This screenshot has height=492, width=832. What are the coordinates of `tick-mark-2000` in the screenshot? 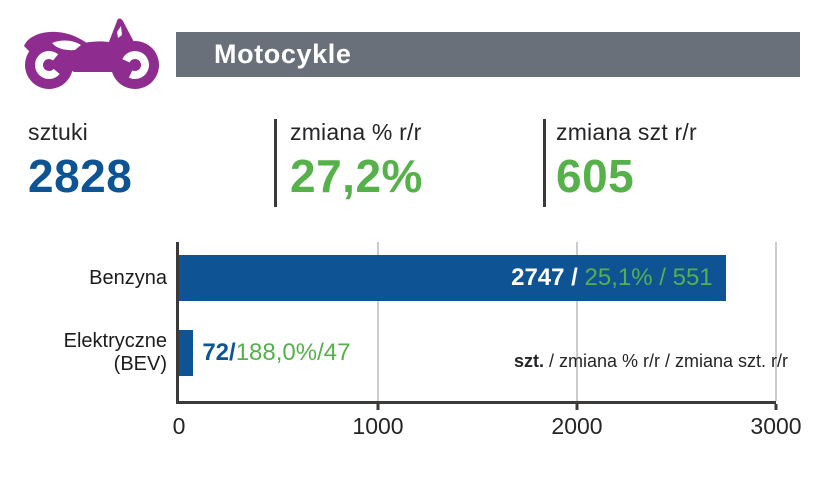 It's located at (577, 407).